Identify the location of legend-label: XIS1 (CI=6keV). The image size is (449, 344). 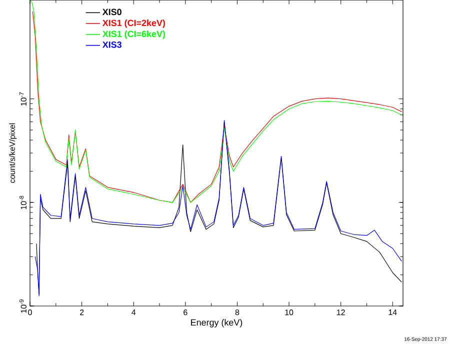
(133, 34).